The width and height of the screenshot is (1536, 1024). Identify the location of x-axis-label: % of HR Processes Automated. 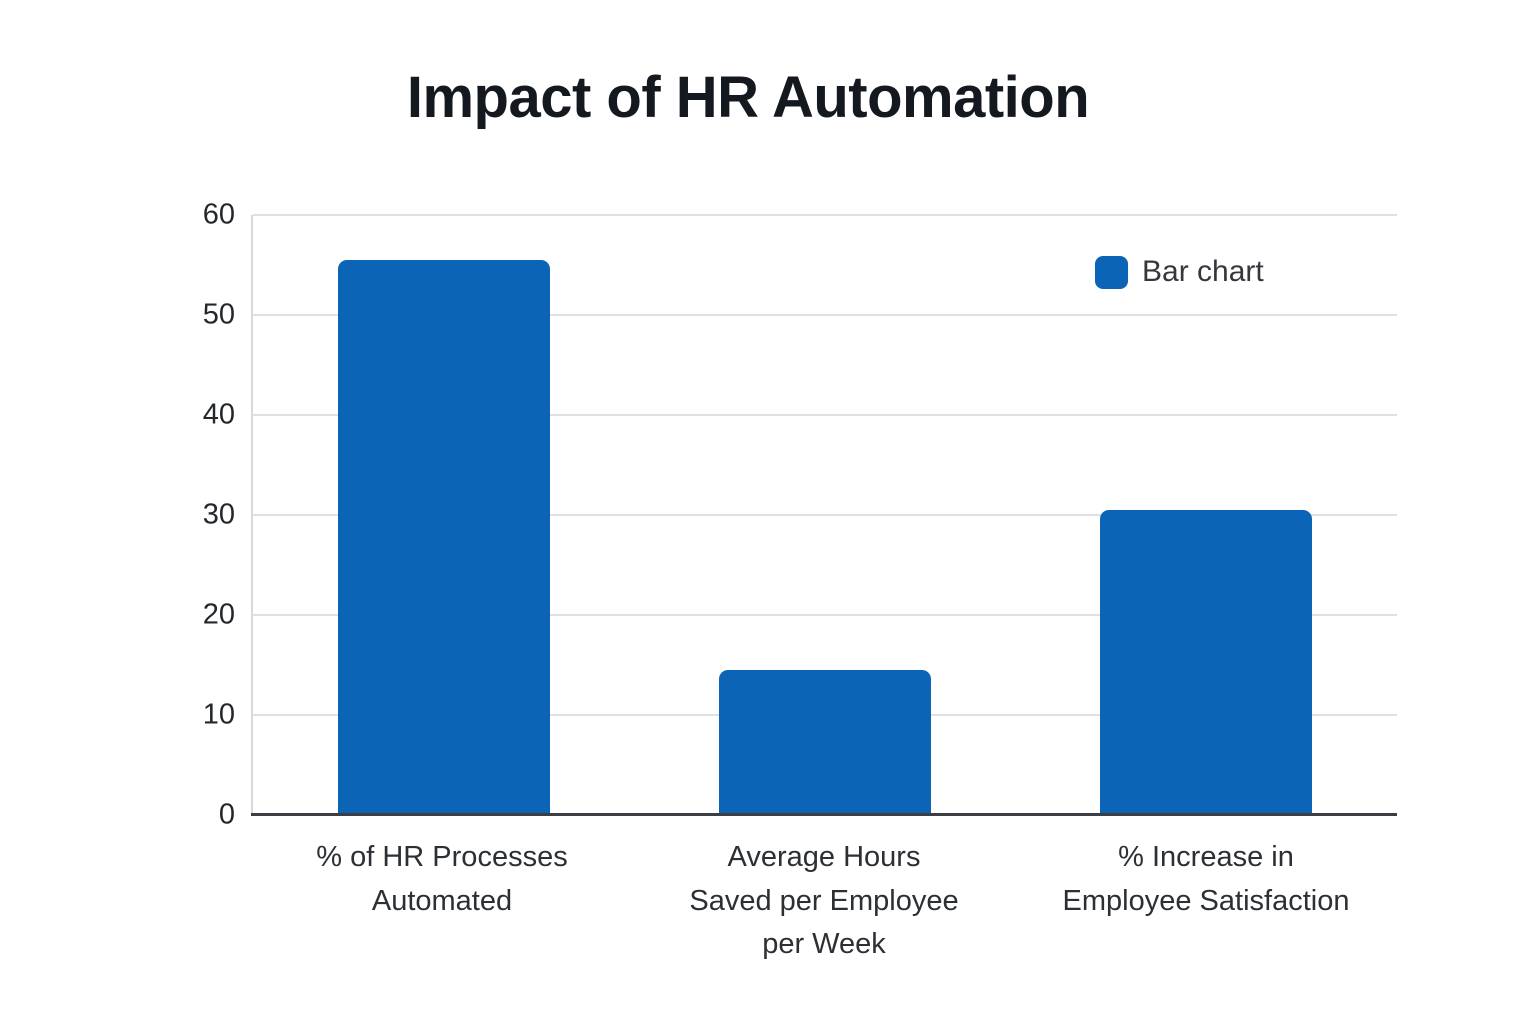
(442, 879).